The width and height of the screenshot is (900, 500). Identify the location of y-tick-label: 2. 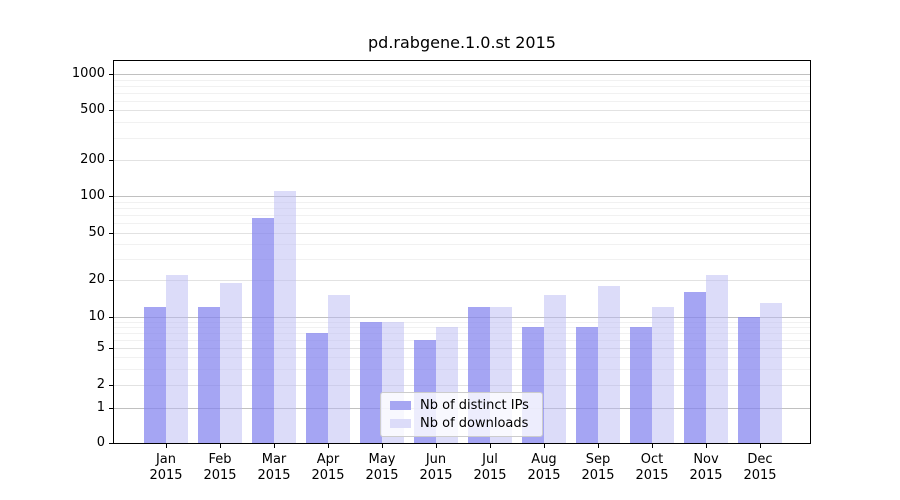
(100, 384).